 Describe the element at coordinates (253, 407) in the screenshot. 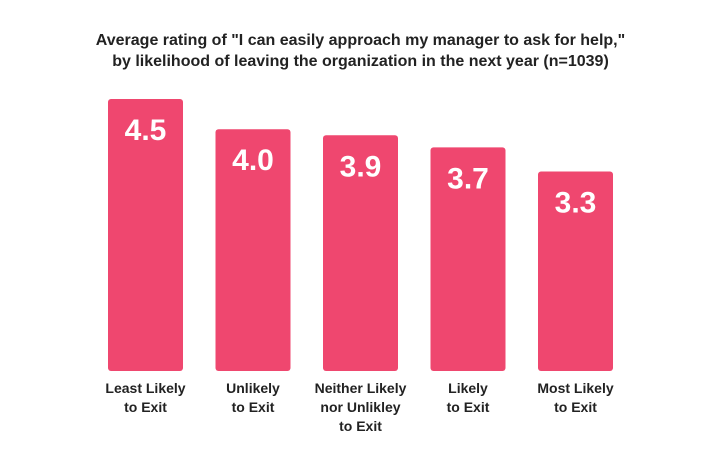

I see `category-label-1-line-1: to Exit` at that location.